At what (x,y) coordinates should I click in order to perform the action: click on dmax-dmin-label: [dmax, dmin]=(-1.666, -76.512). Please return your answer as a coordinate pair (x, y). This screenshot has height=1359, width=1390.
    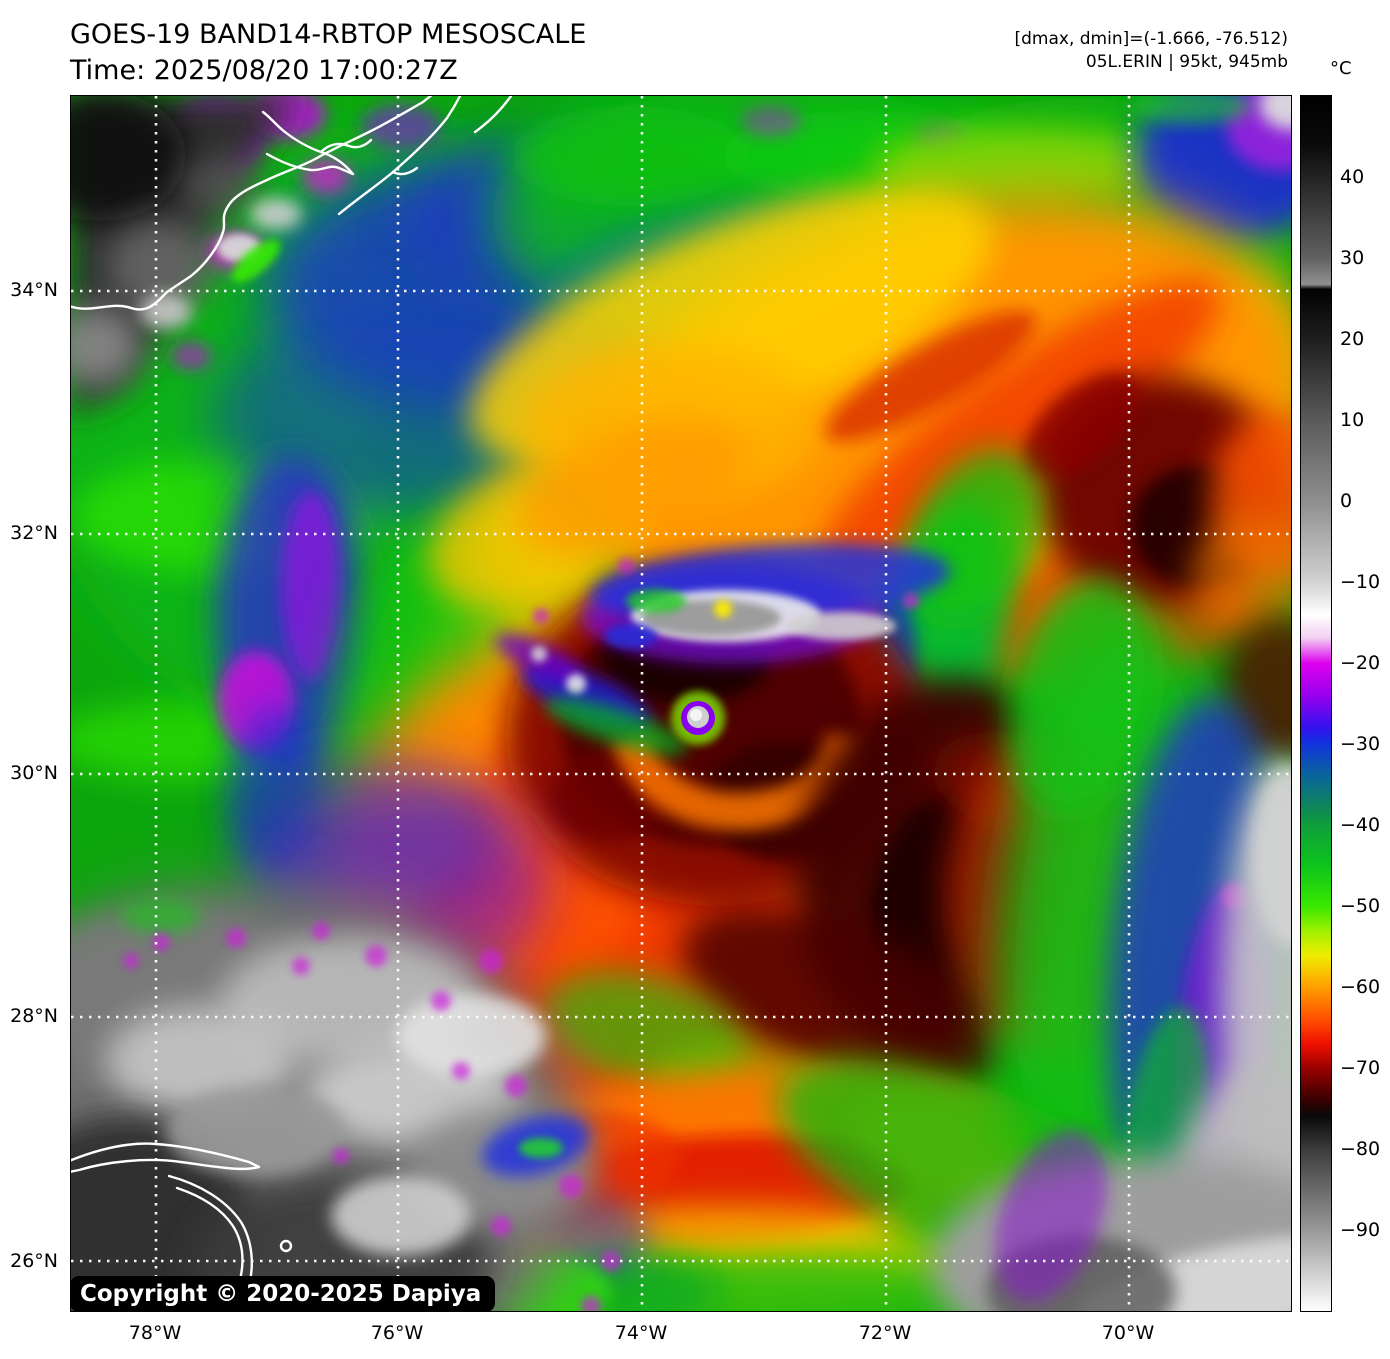
    Looking at the image, I should click on (1151, 39).